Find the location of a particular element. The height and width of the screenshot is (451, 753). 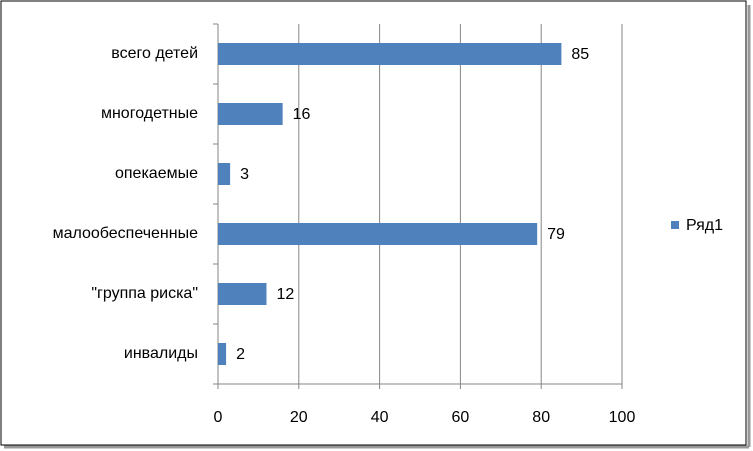

y-tick-label: многодетные is located at coordinates (149, 113).